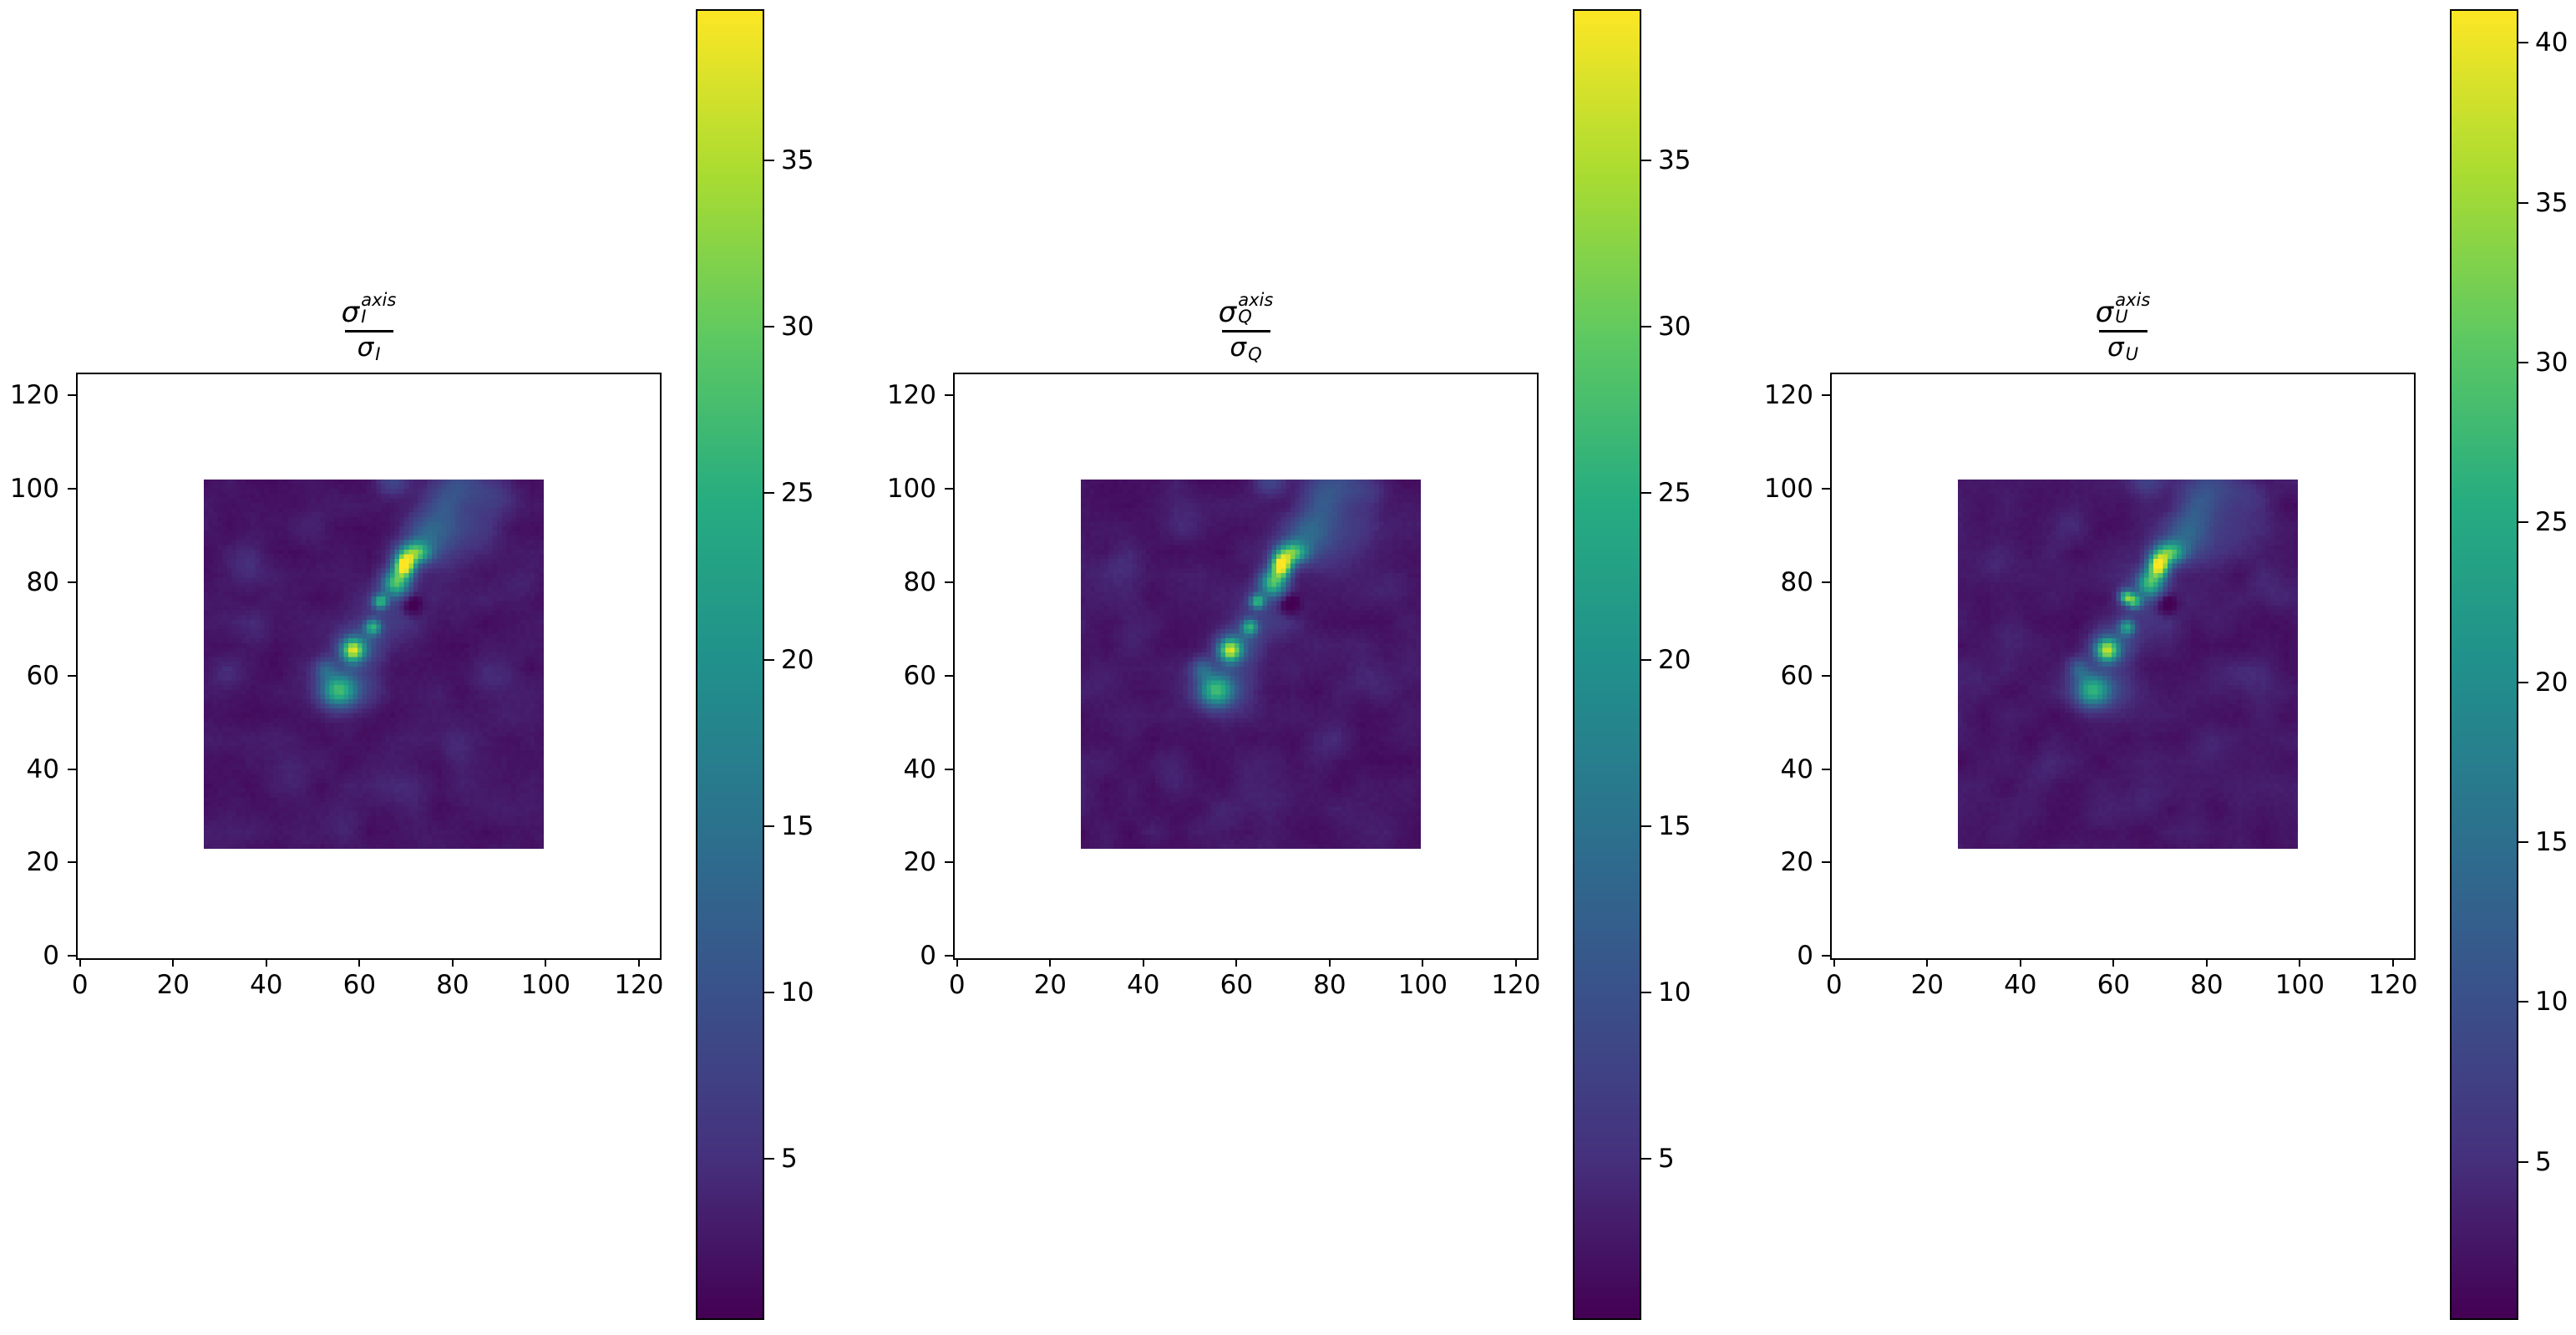 The image size is (2576, 1335). I want to click on x-tick-label: 100, so click(2299, 985).